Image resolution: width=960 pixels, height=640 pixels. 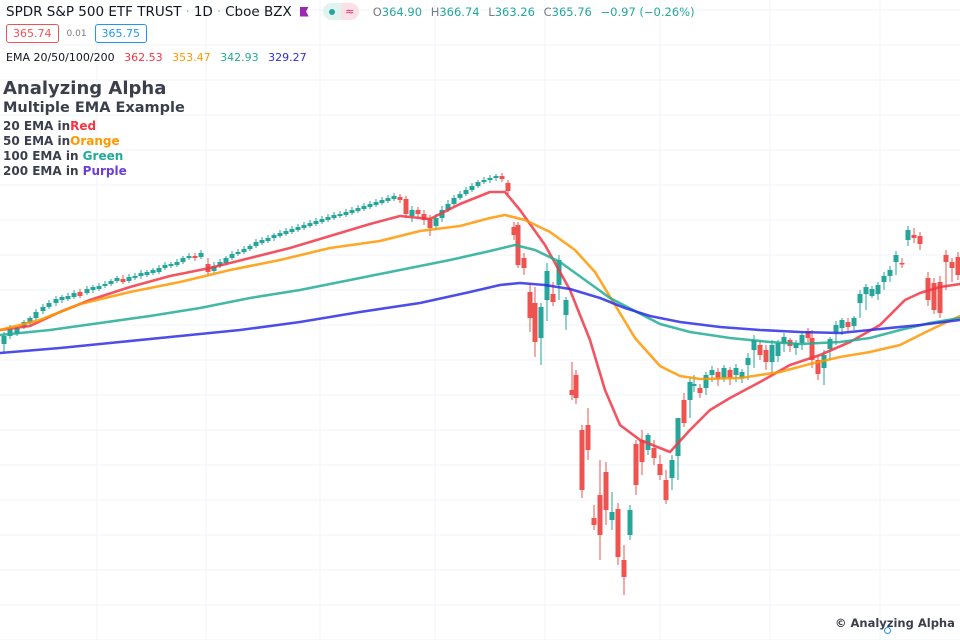 What do you see at coordinates (94, 11) in the screenshot?
I see `symbol-title: SPDR S&P 500 ETF TRUST` at bounding box center [94, 11].